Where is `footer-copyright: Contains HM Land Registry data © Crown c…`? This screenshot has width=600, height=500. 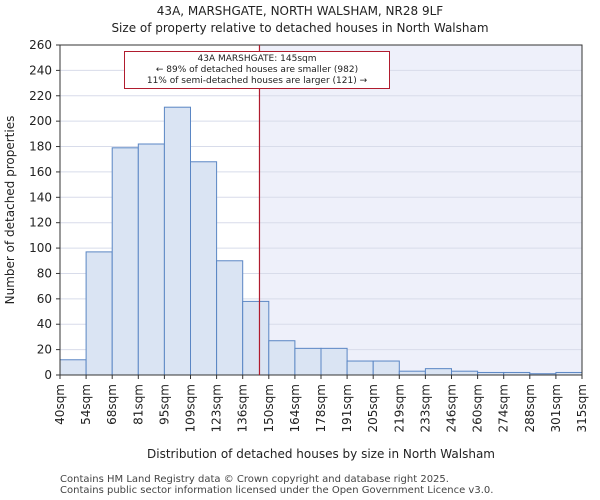 footer-copyright: Contains HM Land Registry data © Crown c… is located at coordinates (254, 479).